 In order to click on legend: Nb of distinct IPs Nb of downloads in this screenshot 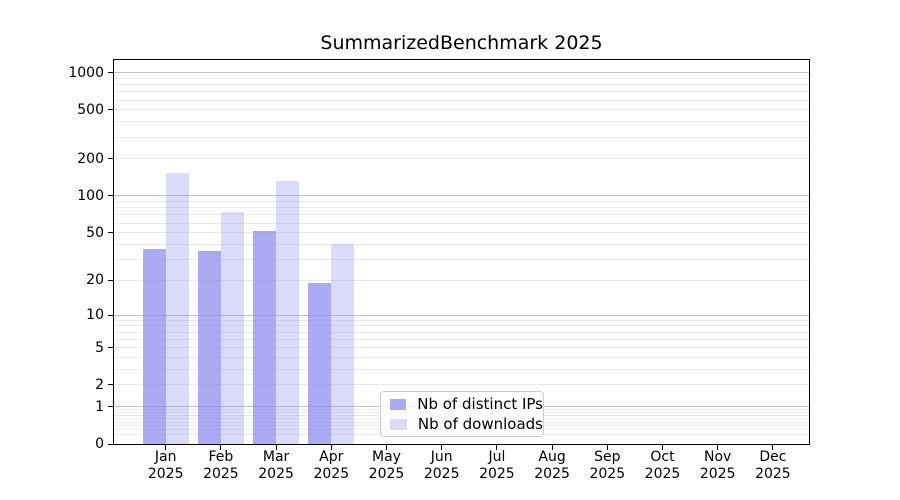, I will do `click(462, 414)`.